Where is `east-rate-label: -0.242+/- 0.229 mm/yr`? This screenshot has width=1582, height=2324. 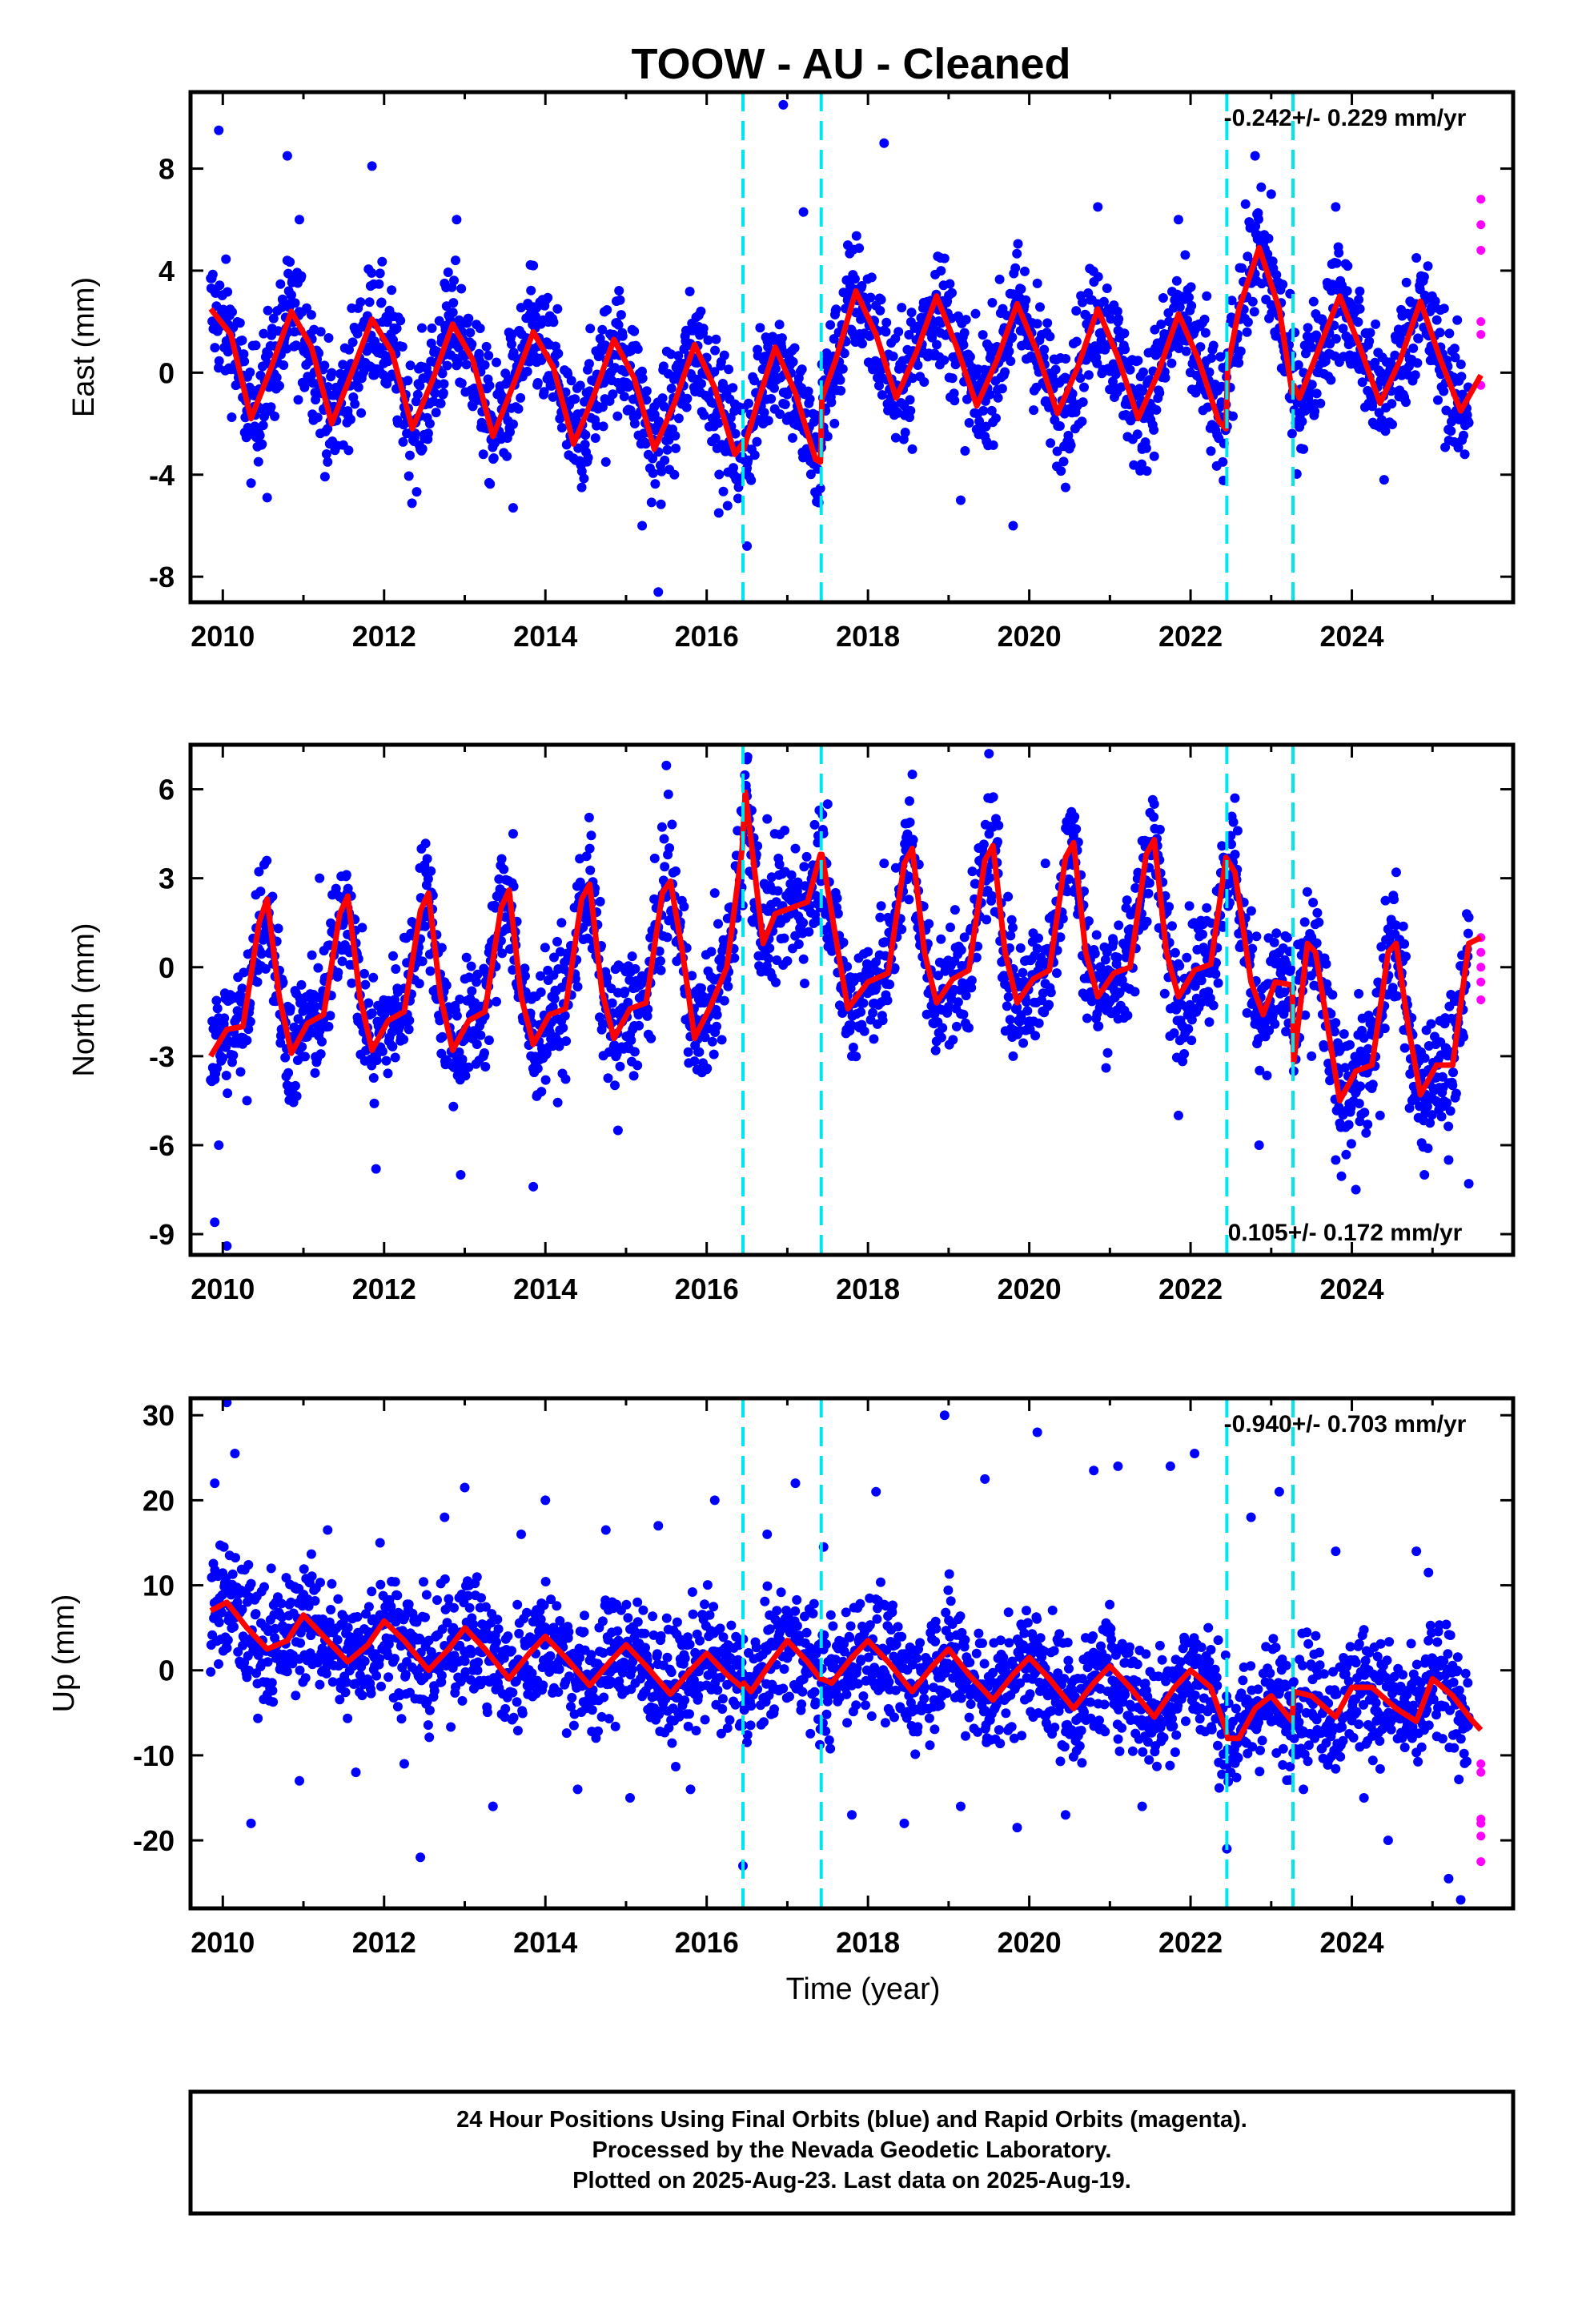
east-rate-label: -0.242+/- 0.229 mm/yr is located at coordinates (1345, 118).